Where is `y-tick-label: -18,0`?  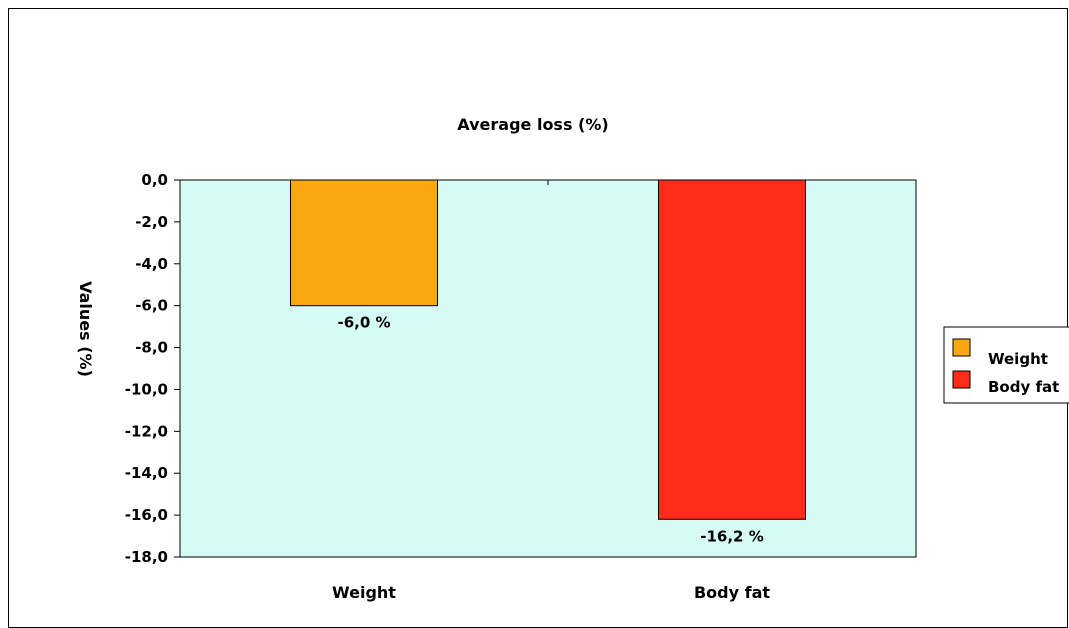
y-tick-label: -18,0 is located at coordinates (146, 557).